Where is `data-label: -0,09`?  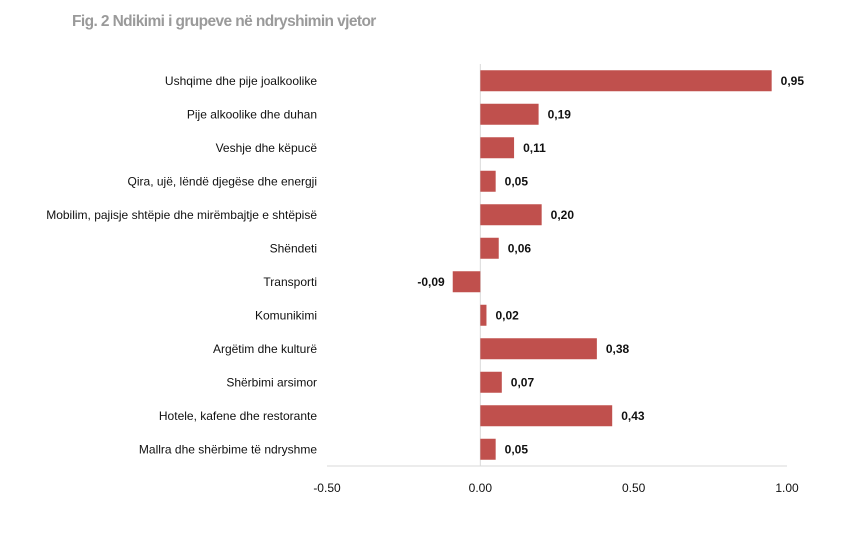
data-label: -0,09 is located at coordinates (431, 282).